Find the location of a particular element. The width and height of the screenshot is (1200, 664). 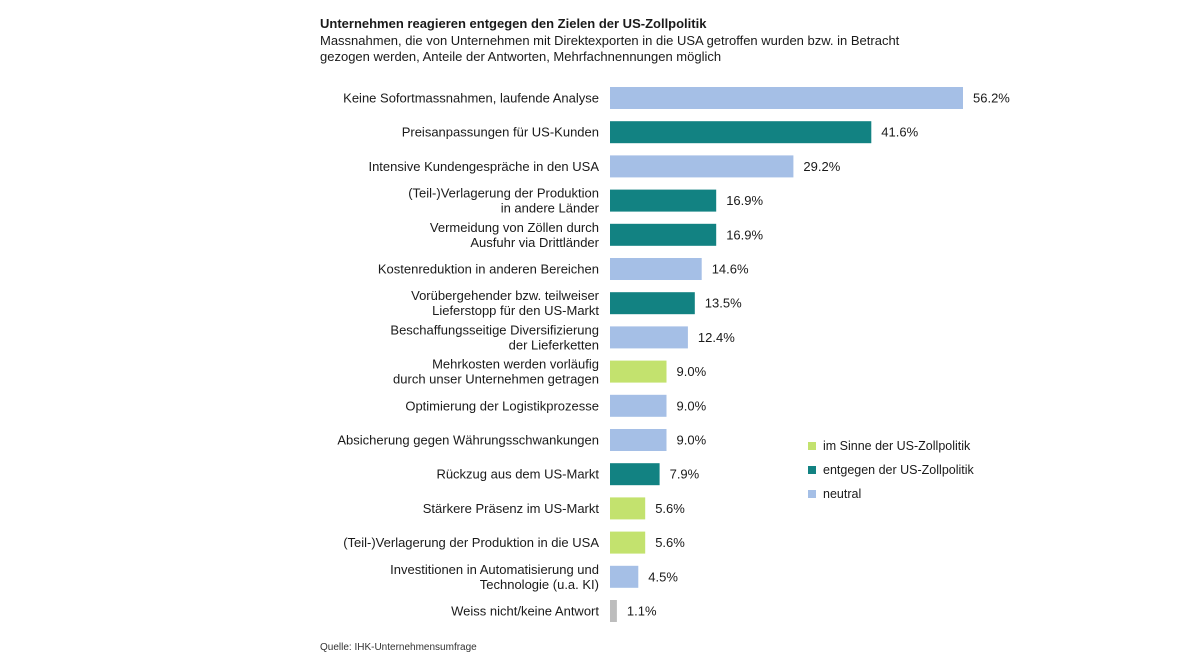

category-label-15: Weiss nicht/keine Antwort is located at coordinates (525, 611).